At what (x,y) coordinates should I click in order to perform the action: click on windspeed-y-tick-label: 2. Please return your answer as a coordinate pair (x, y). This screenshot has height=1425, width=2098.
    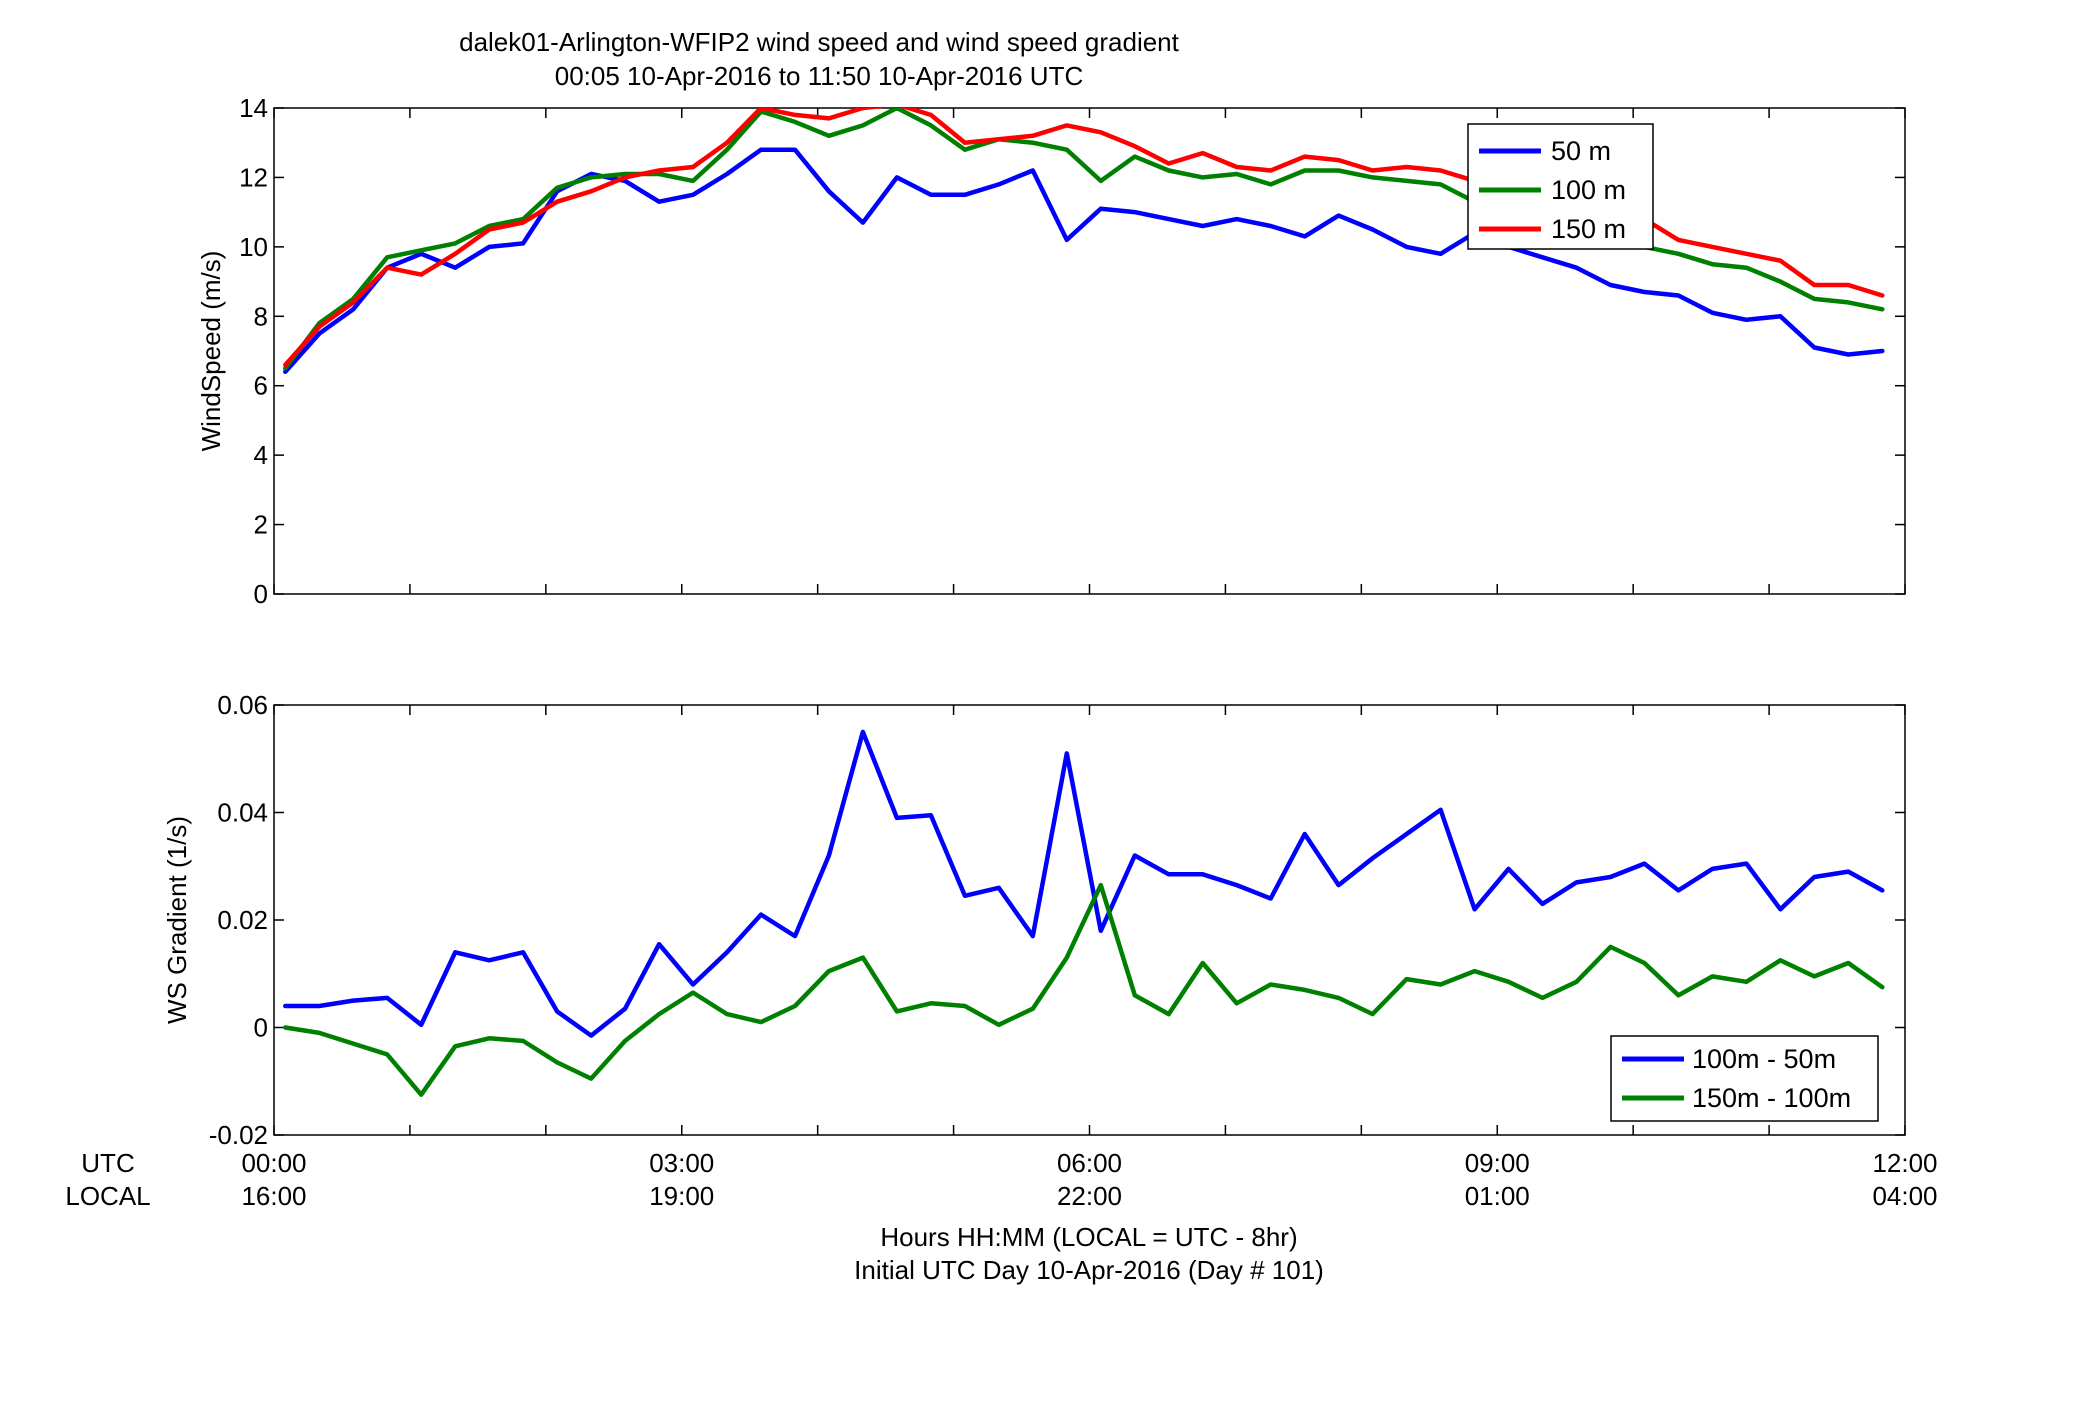
    Looking at the image, I should click on (261, 525).